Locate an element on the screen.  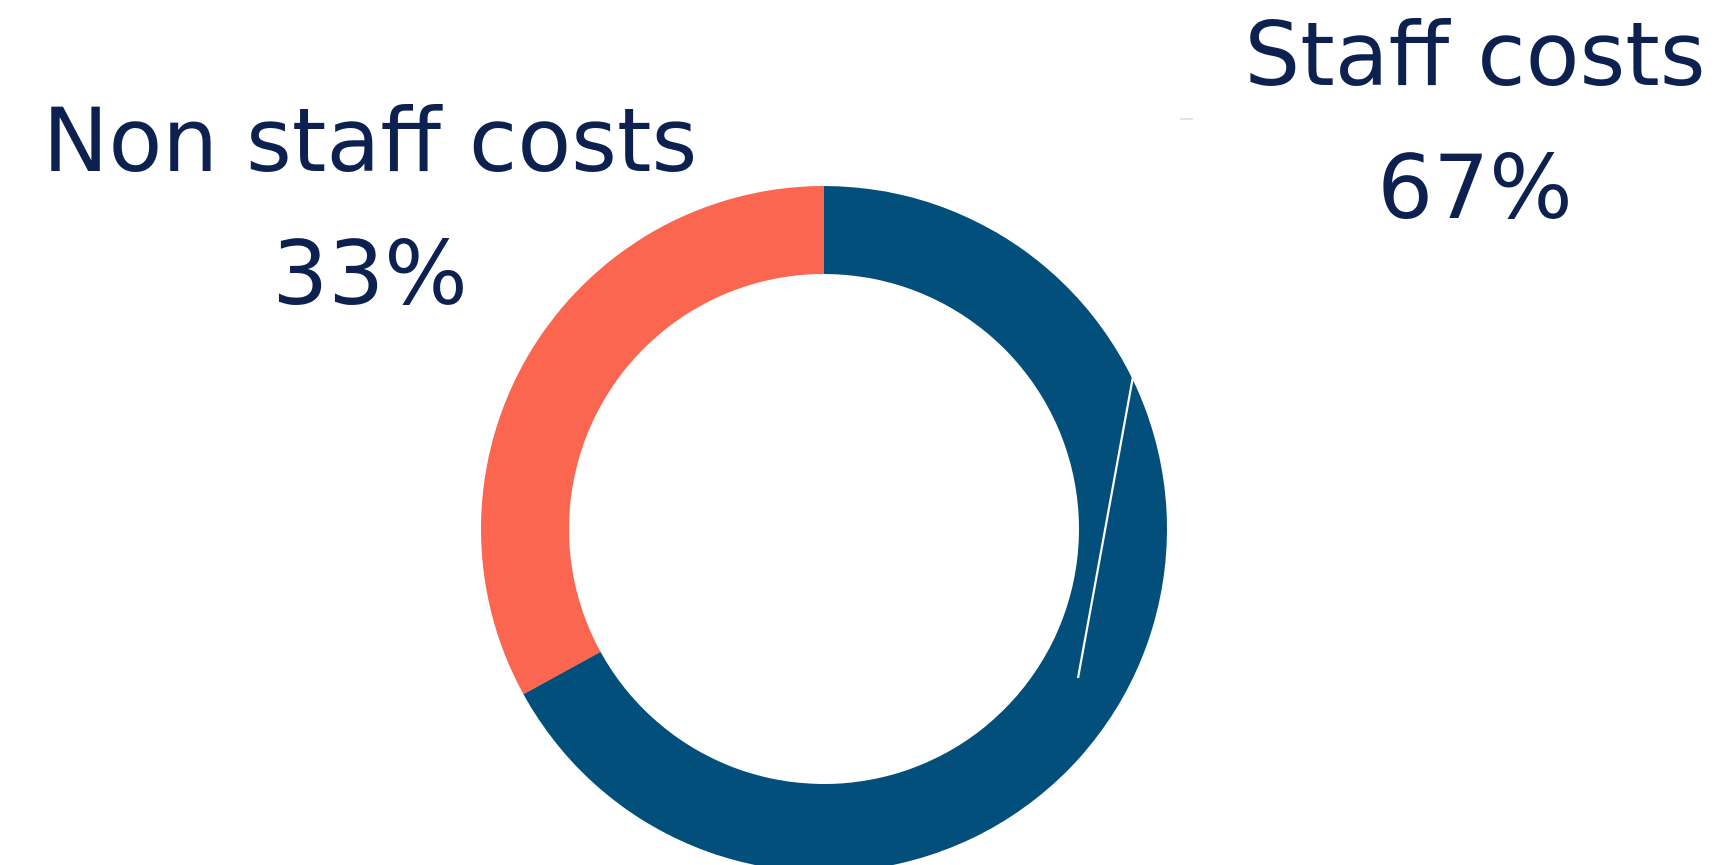
label-staff-costs-name: Staff costs is located at coordinates (1474, 54).